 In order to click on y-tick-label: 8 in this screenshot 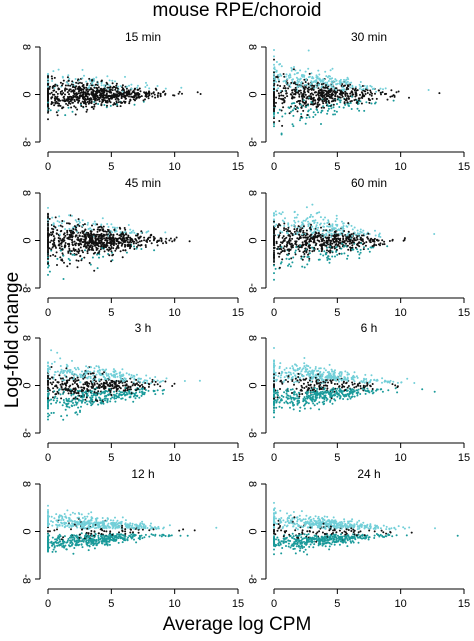, I will do `click(26, 47)`.